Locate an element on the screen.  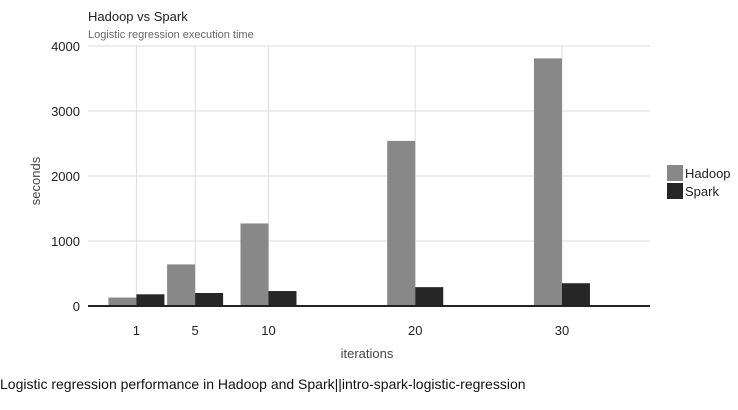
y-tick-label: 4000 is located at coordinates (65, 46).